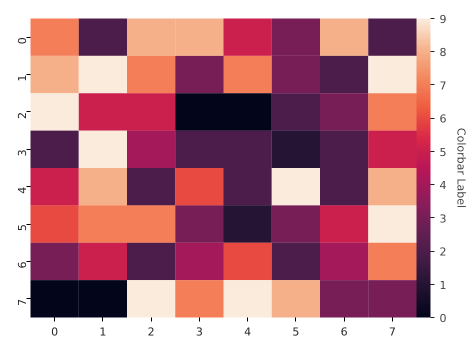 The image size is (474, 338). What do you see at coordinates (461, 168) in the screenshot?
I see `color-bar-title: Colorbar Label` at bounding box center [461, 168].